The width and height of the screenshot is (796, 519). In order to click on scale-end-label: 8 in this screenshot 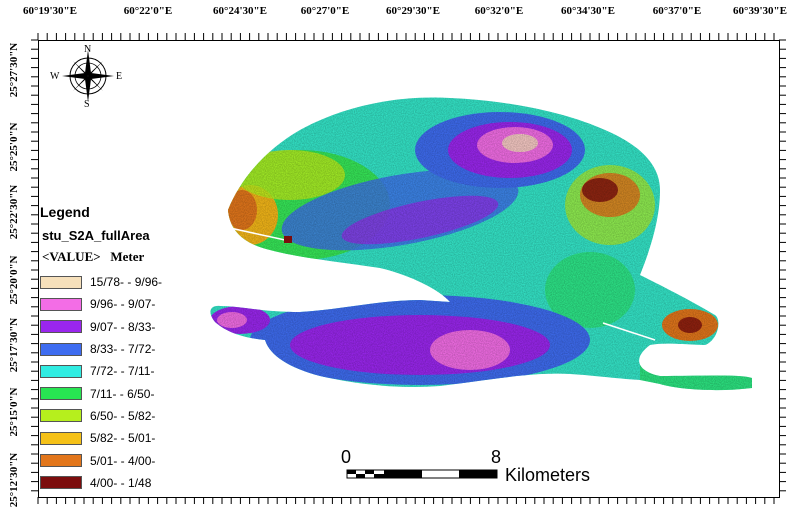, I will do `click(496, 457)`.